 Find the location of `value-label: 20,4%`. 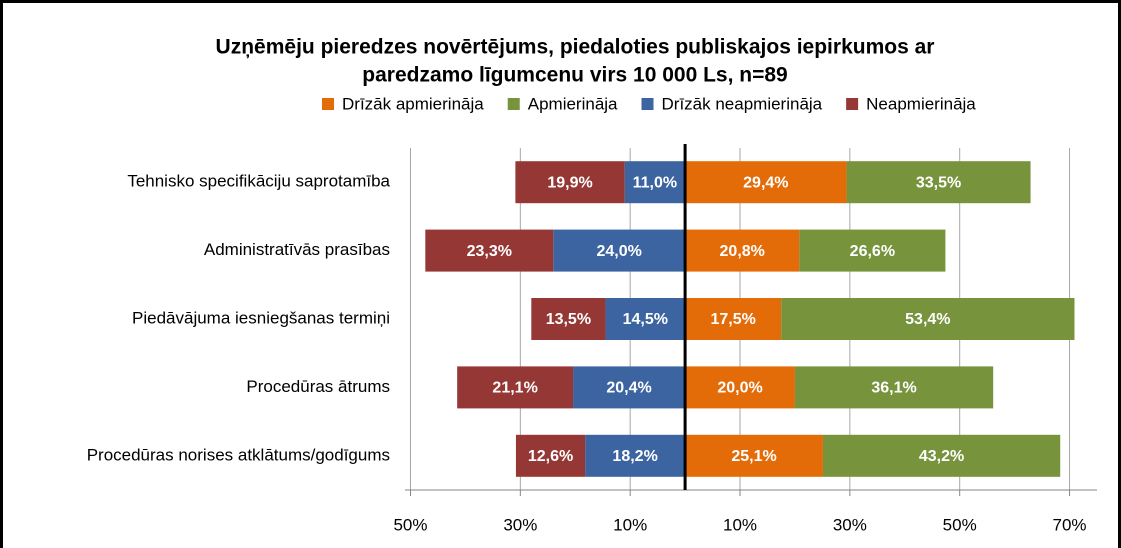

value-label: 20,4% is located at coordinates (628, 388).